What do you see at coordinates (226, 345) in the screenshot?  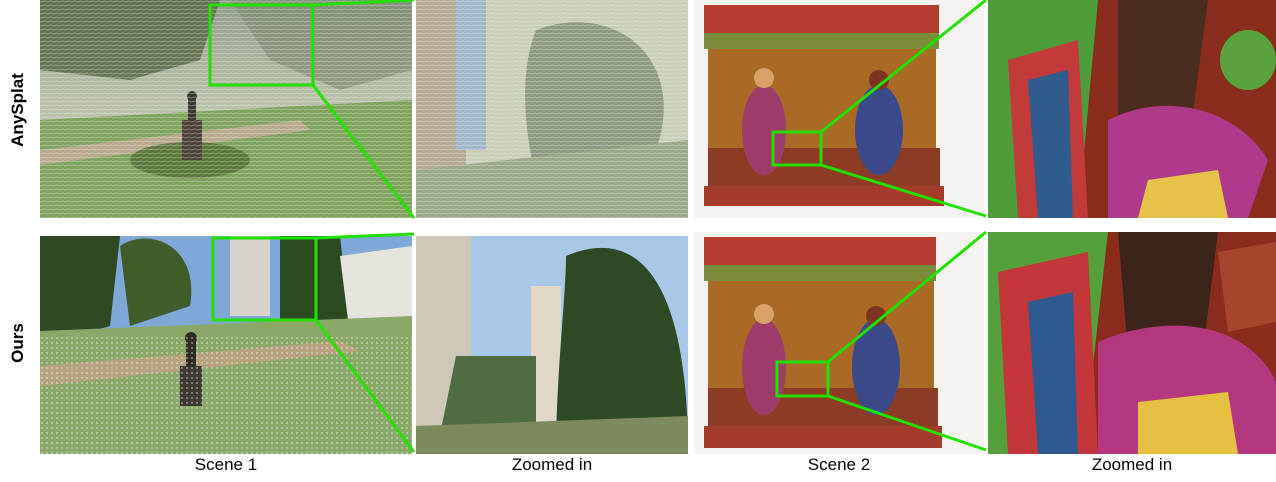 I see `ours-scene1-image` at bounding box center [226, 345].